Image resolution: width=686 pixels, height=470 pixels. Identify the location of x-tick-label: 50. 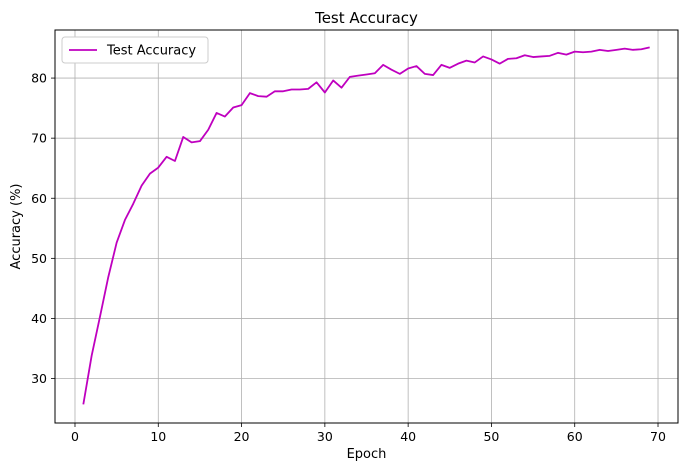
(491, 436).